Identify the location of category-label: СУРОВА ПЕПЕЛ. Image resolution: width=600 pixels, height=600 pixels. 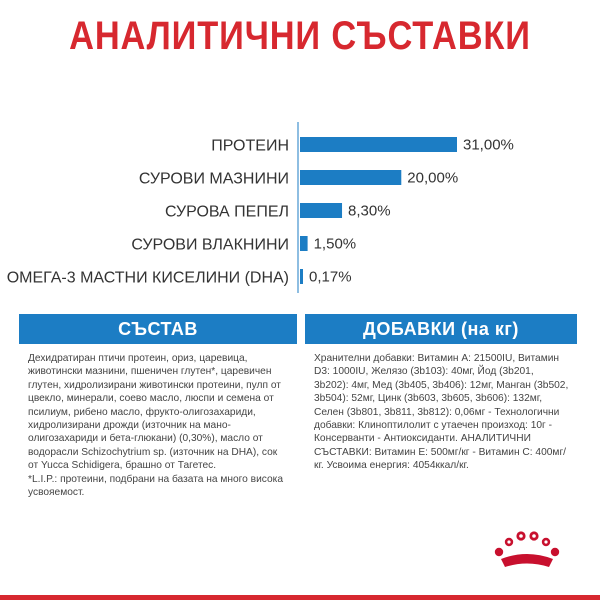
(227, 212).